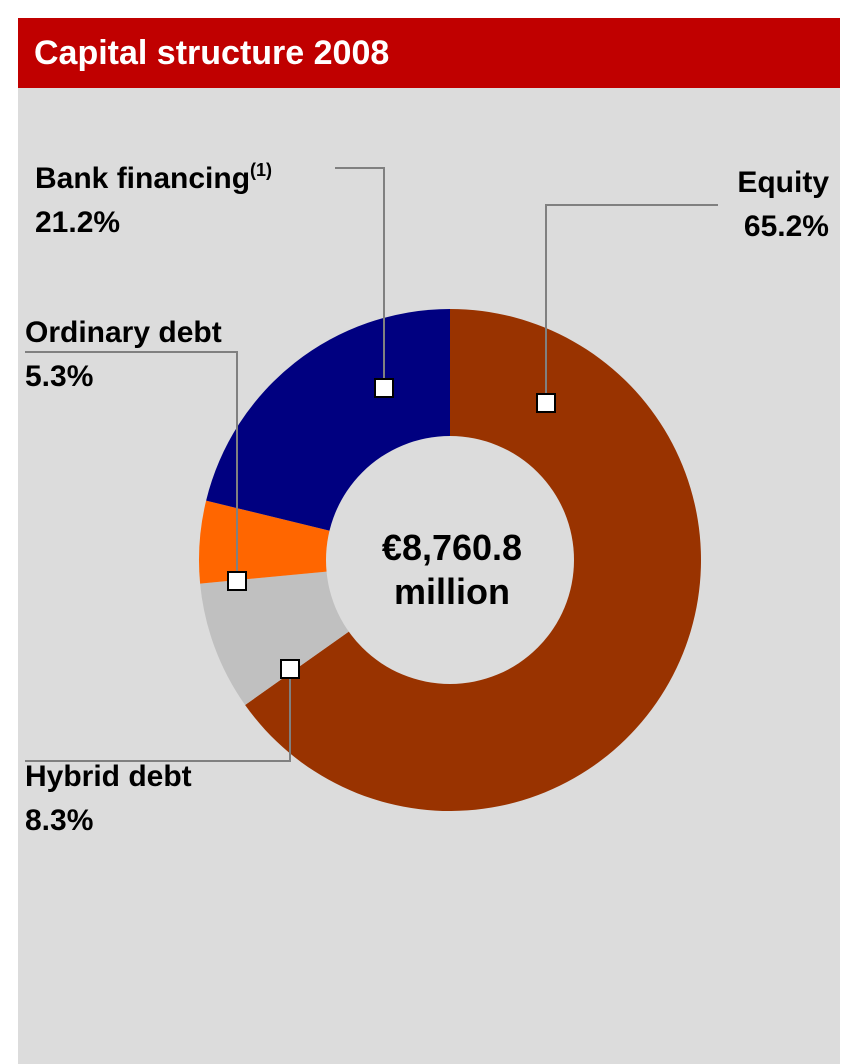  What do you see at coordinates (783, 182) in the screenshot?
I see `label-equity-name: Equity` at bounding box center [783, 182].